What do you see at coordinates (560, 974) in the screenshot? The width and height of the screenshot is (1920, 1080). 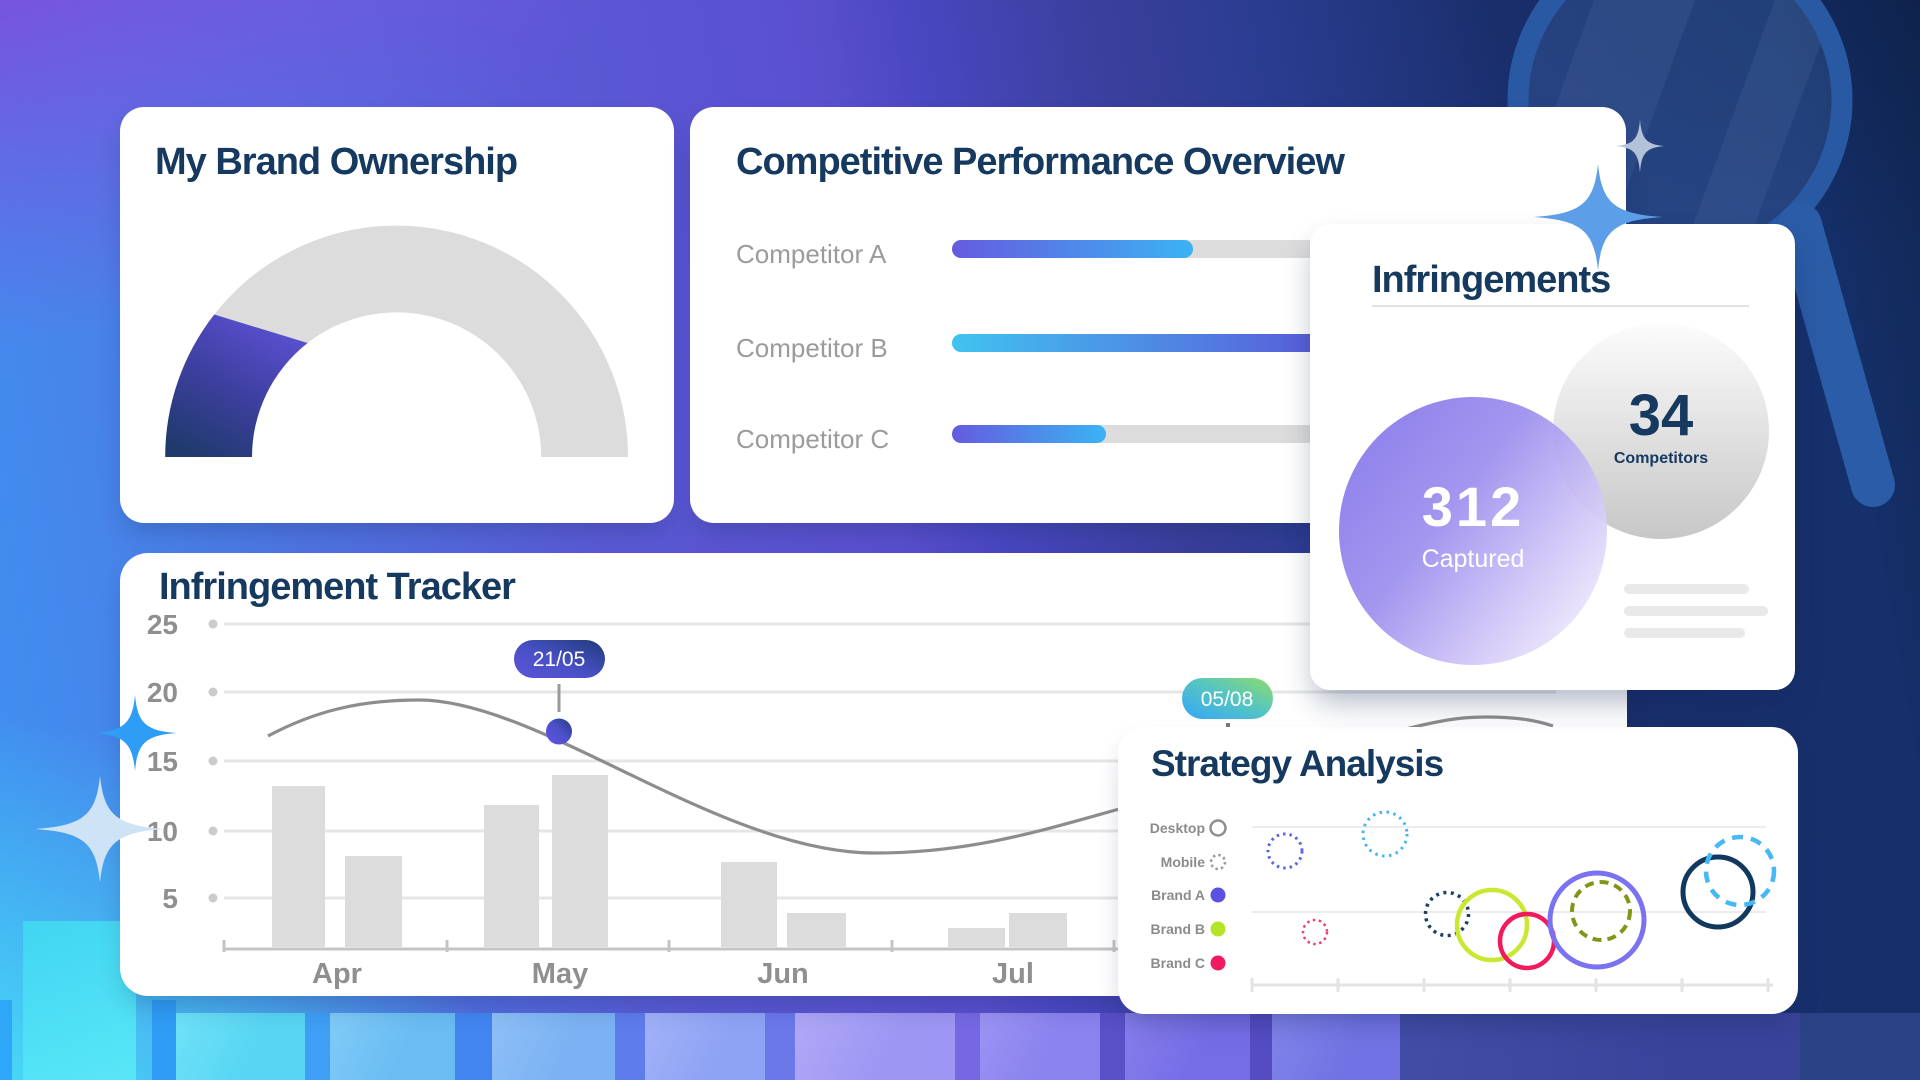 I see `svg-text: May` at bounding box center [560, 974].